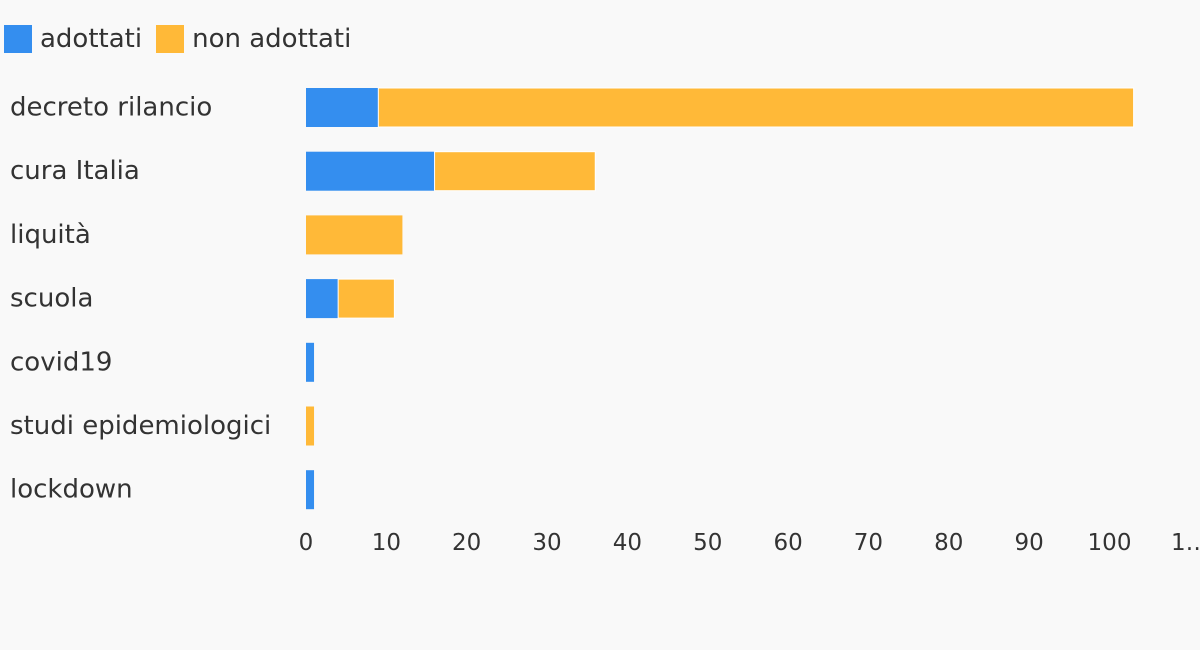 This screenshot has width=1200, height=650. Describe the element at coordinates (342, 107) in the screenshot. I see `bar-decreto-rilancio-adottati` at that location.